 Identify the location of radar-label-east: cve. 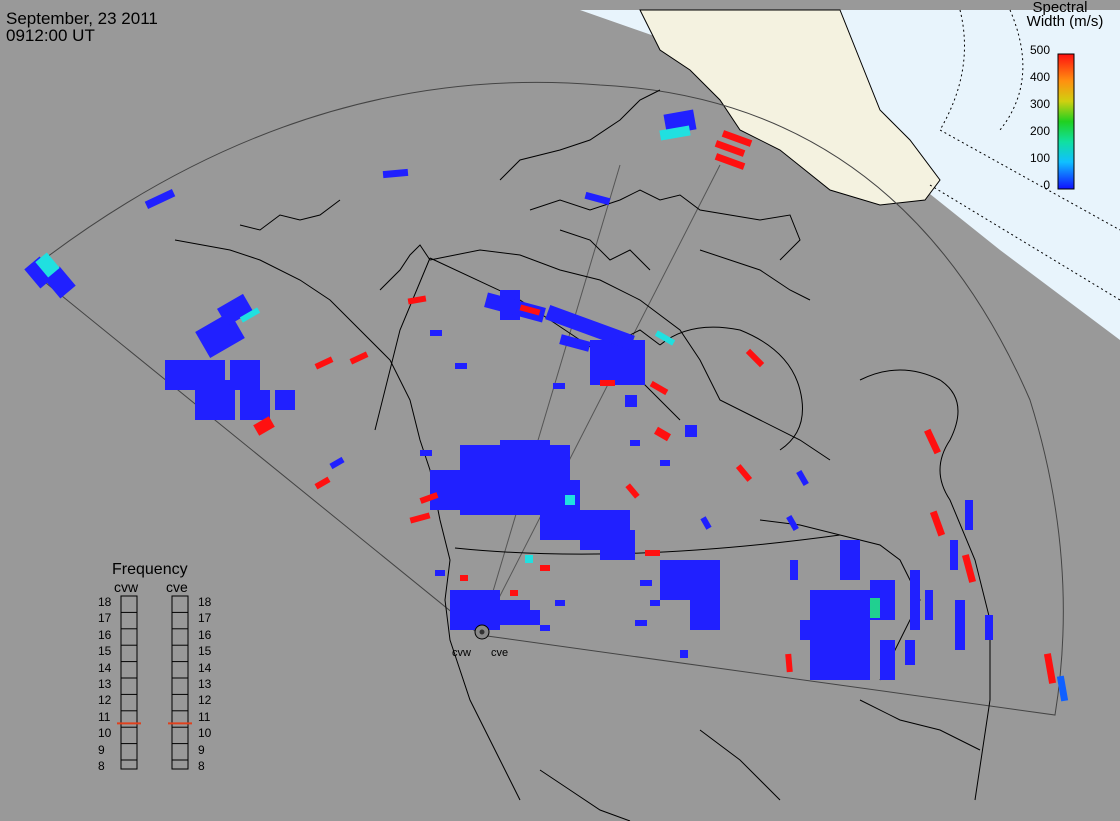
(500, 653).